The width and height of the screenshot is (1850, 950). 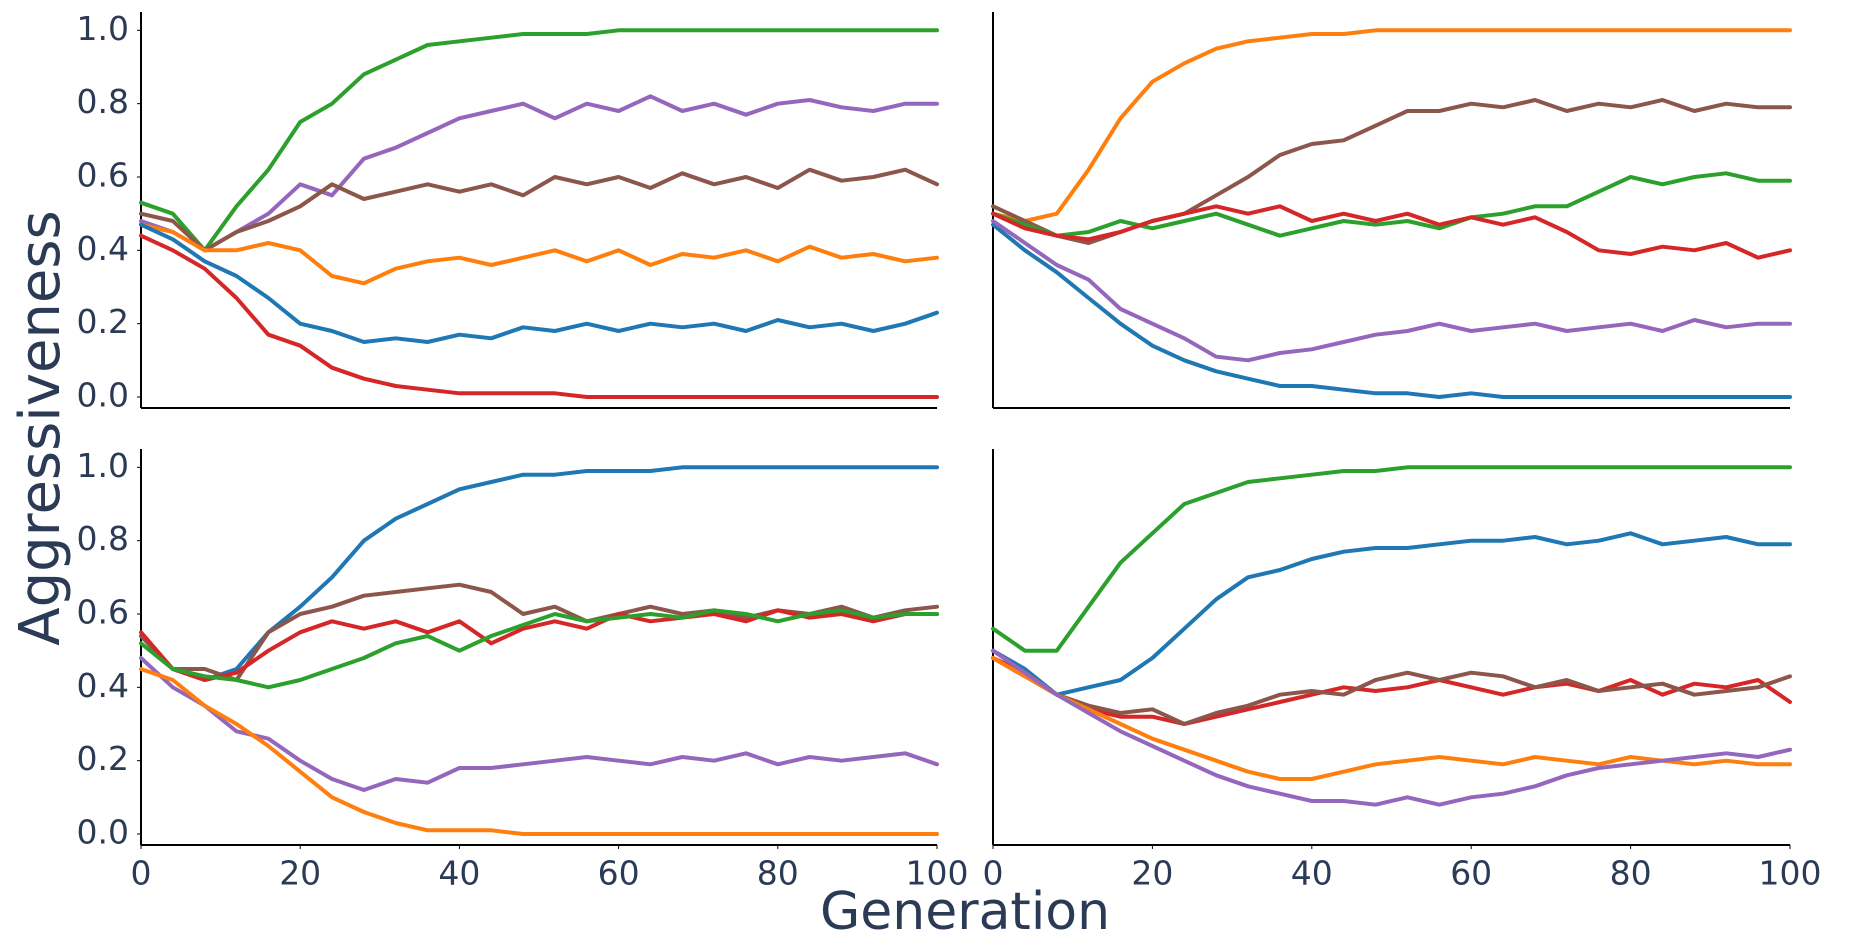 What do you see at coordinates (965, 912) in the screenshot?
I see `x-axis-label: Generation` at bounding box center [965, 912].